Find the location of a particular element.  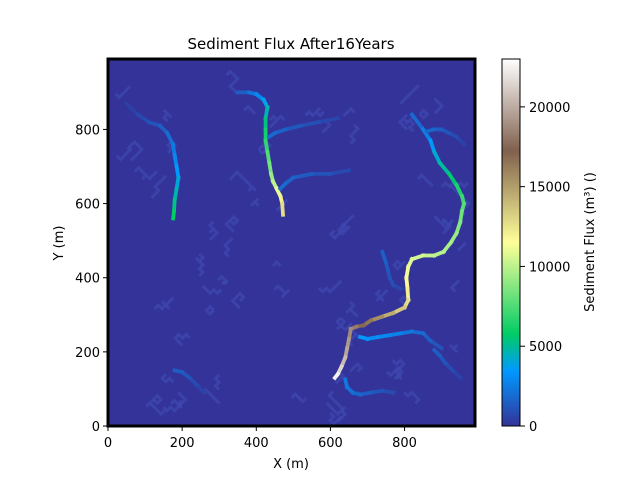

y-axis: 0 200 400 600 800 is located at coordinates (91, 279).